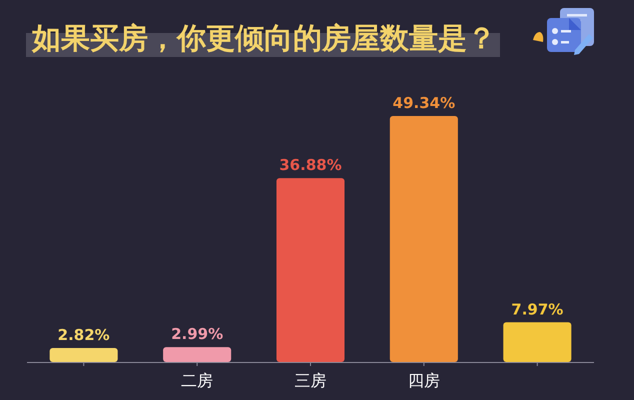 This screenshot has height=400, width=634. I want to click on x-tick-label: 三房, so click(310, 380).